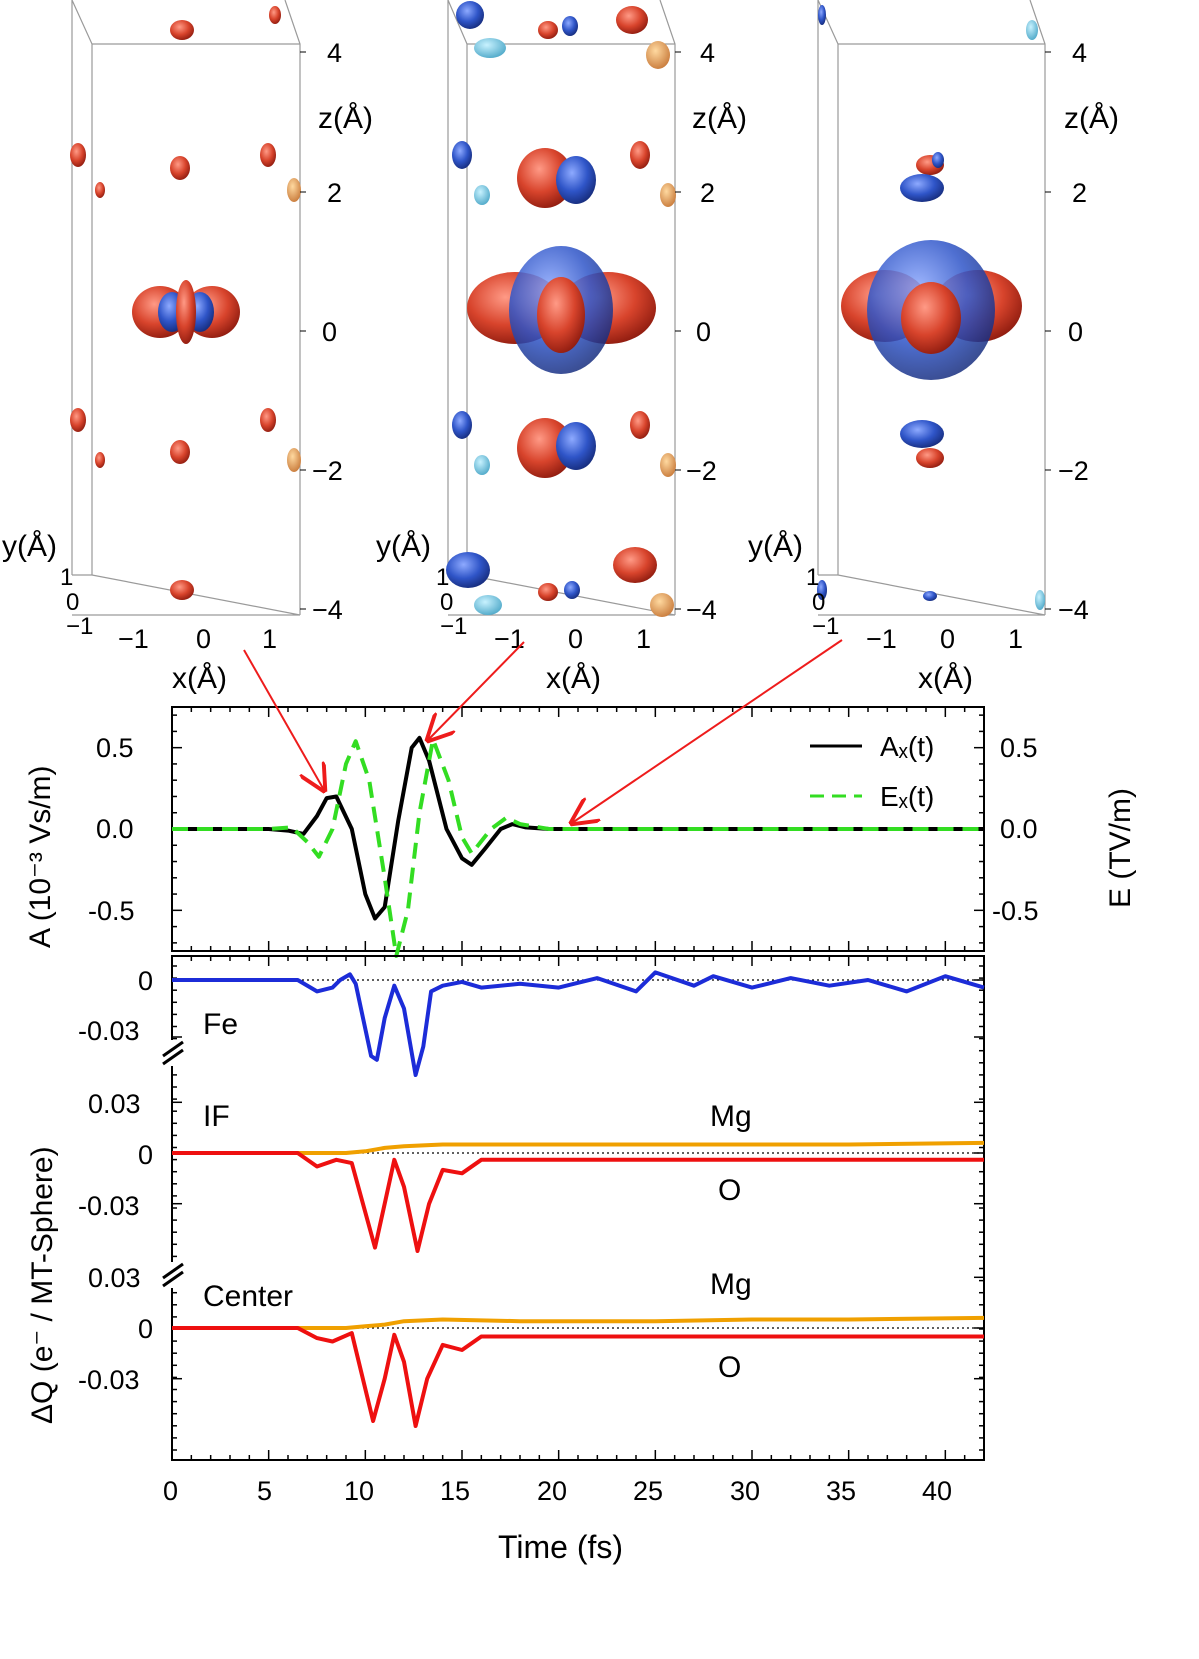 Image resolution: width=1199 pixels, height=1659 pixels. What do you see at coordinates (115, 748) in the screenshot?
I see `y-left-tick-label: 0.5` at bounding box center [115, 748].